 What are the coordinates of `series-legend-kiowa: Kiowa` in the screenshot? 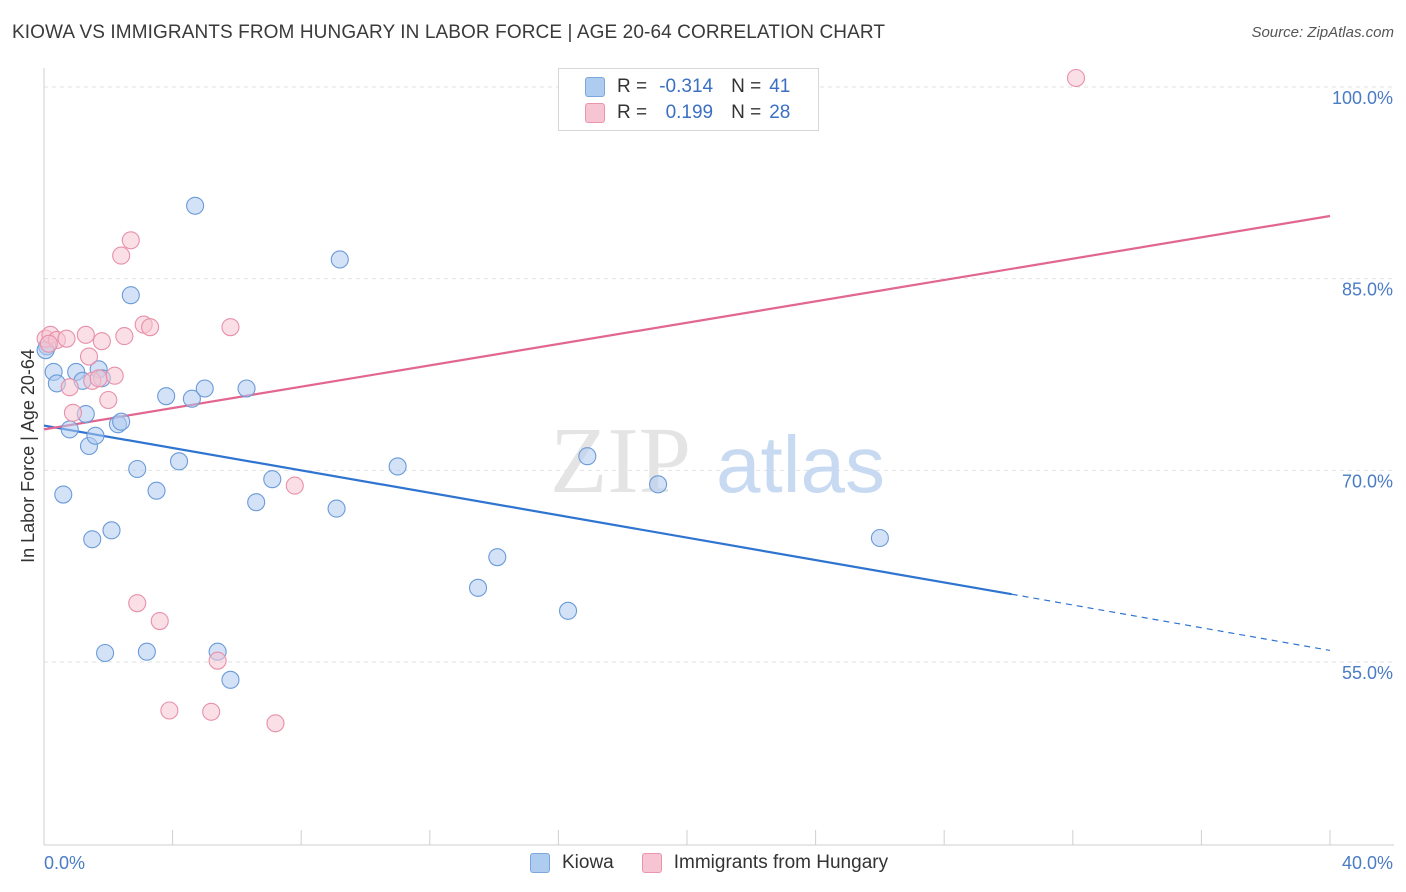 It's located at (572, 863).